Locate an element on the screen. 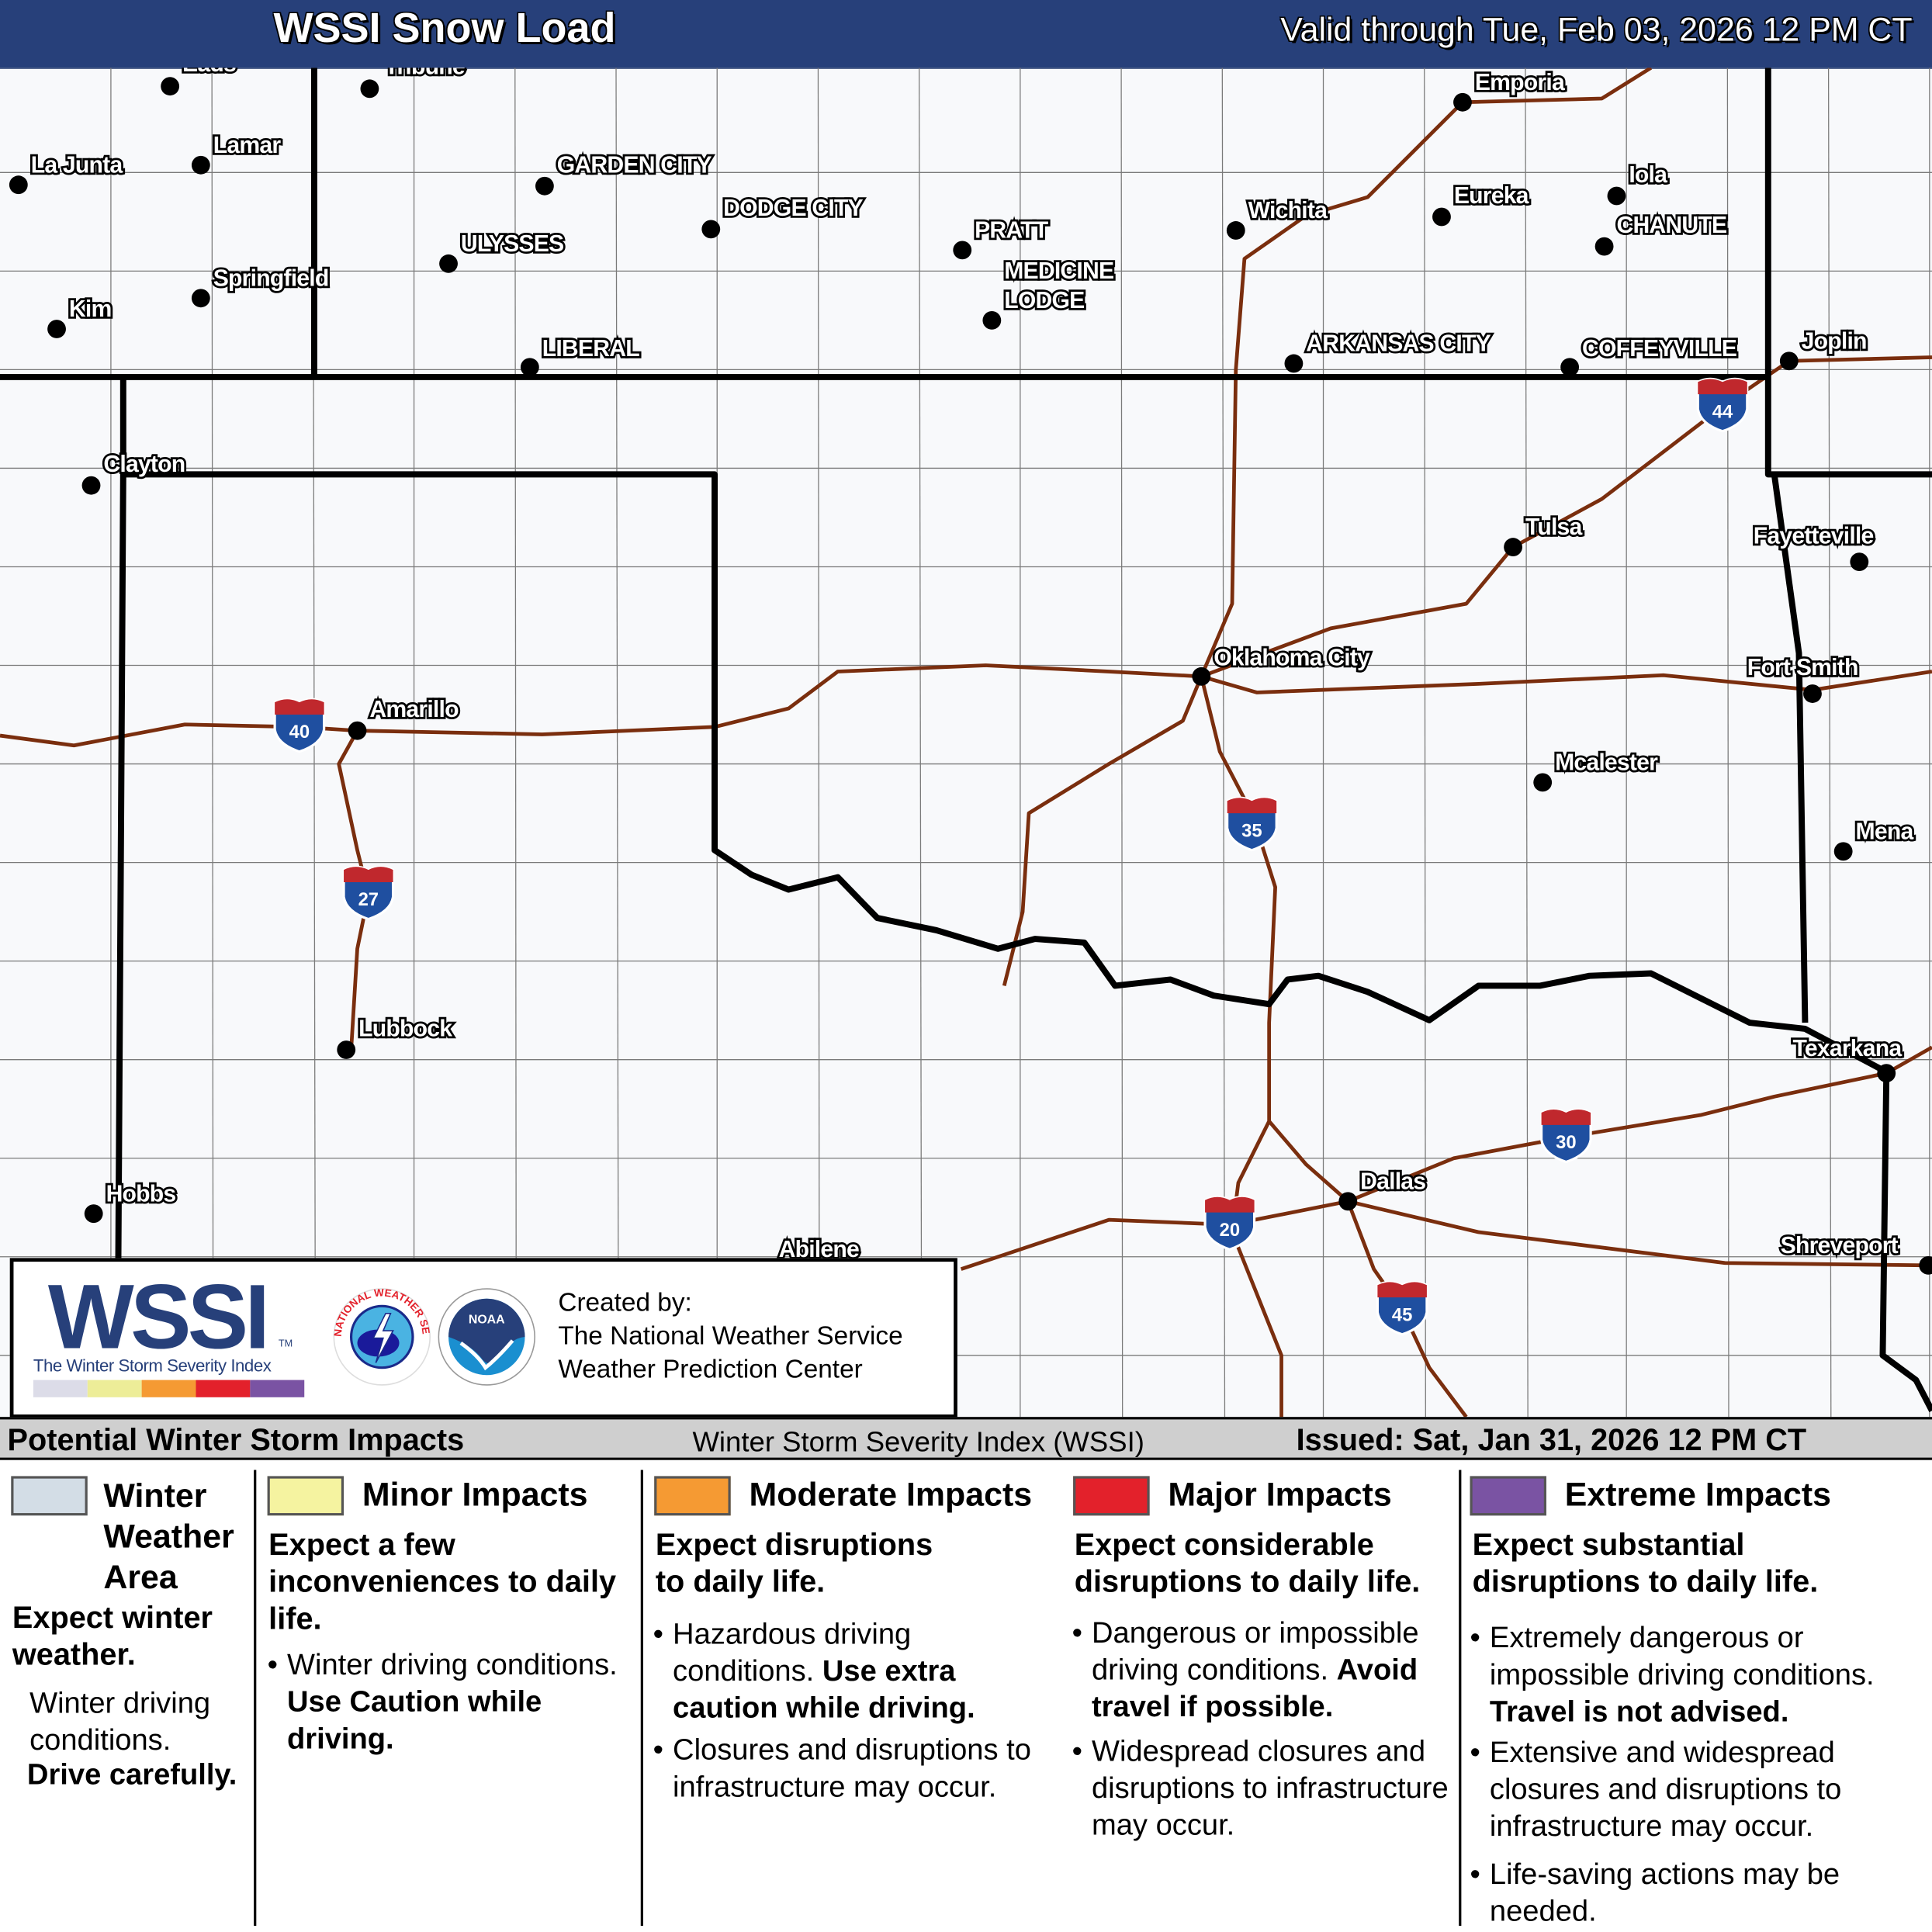 This screenshot has width=1932, height=1932. interstate-shield-icon: 44 is located at coordinates (1722, 405).